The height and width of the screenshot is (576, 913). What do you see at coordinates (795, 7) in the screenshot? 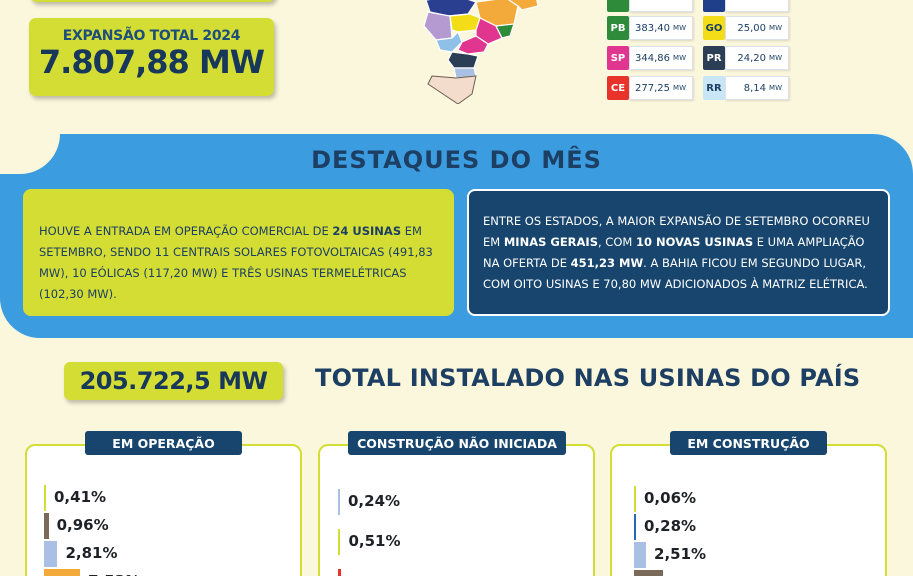
I see `state-row-top-right` at bounding box center [795, 7].